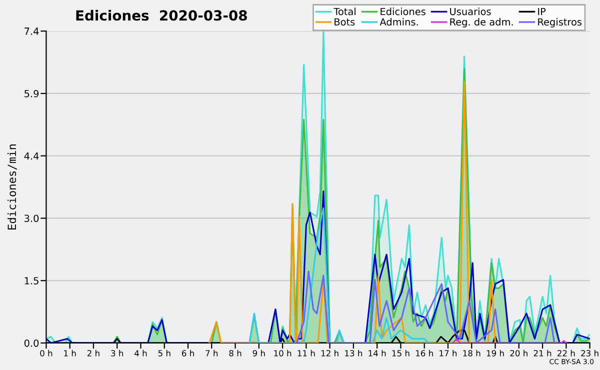  I want to click on y-tick-label: 5.9, so click(31, 94).